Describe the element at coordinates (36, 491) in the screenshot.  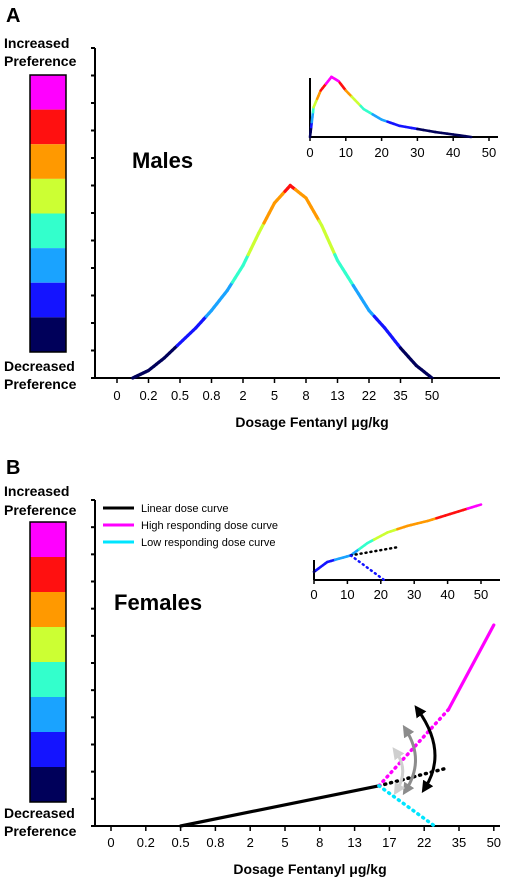
I see `panel-b-increased-label-line1: Increased` at that location.